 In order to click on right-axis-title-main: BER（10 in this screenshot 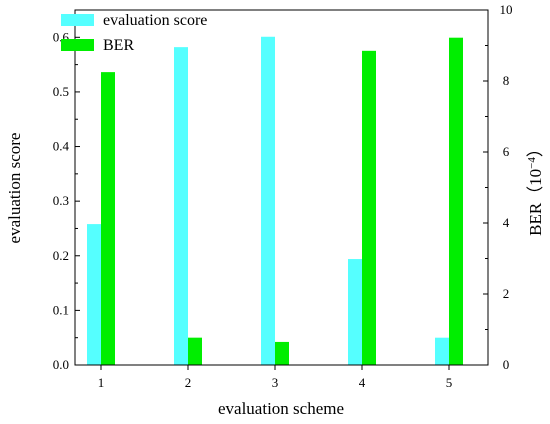, I will do `click(535, 202)`.